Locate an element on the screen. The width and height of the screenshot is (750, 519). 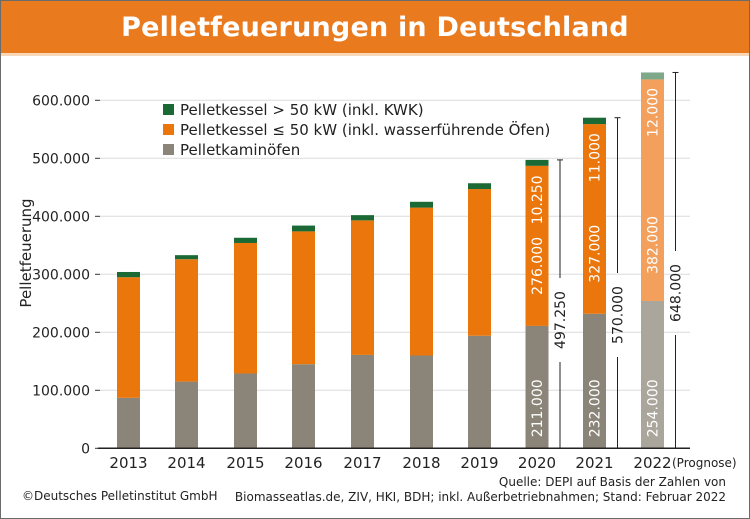
data-label: 11.000 is located at coordinates (596, 157).